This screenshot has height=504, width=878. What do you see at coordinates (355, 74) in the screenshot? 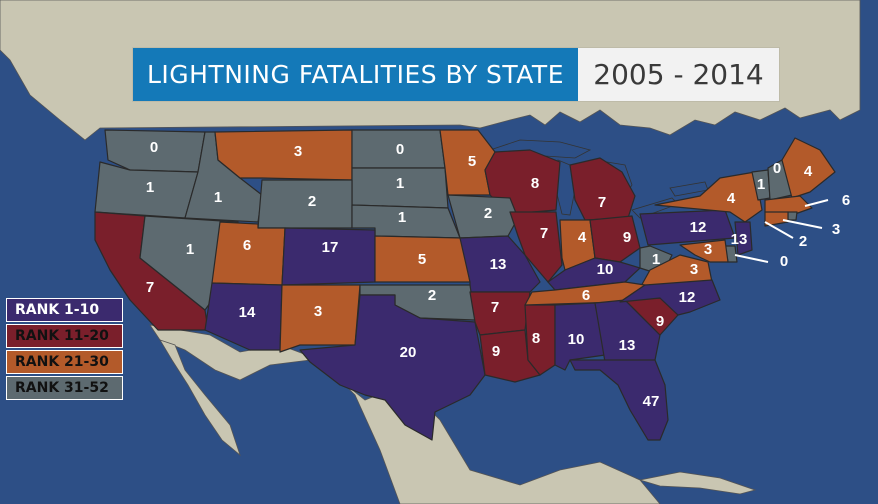
I see `map-title: LIGHTNING FATALITIES BY STATE` at bounding box center [355, 74].